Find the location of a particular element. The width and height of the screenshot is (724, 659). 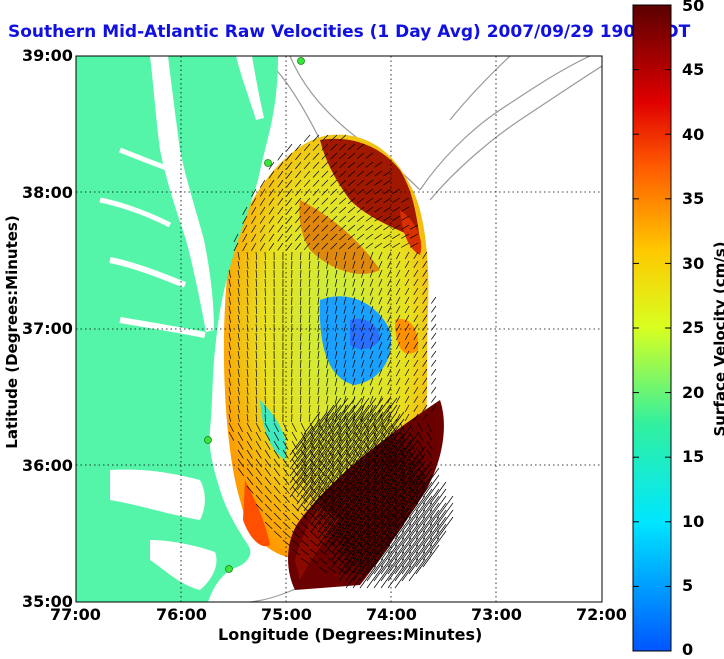

y-tick-label: 38:00 is located at coordinates (47, 192).